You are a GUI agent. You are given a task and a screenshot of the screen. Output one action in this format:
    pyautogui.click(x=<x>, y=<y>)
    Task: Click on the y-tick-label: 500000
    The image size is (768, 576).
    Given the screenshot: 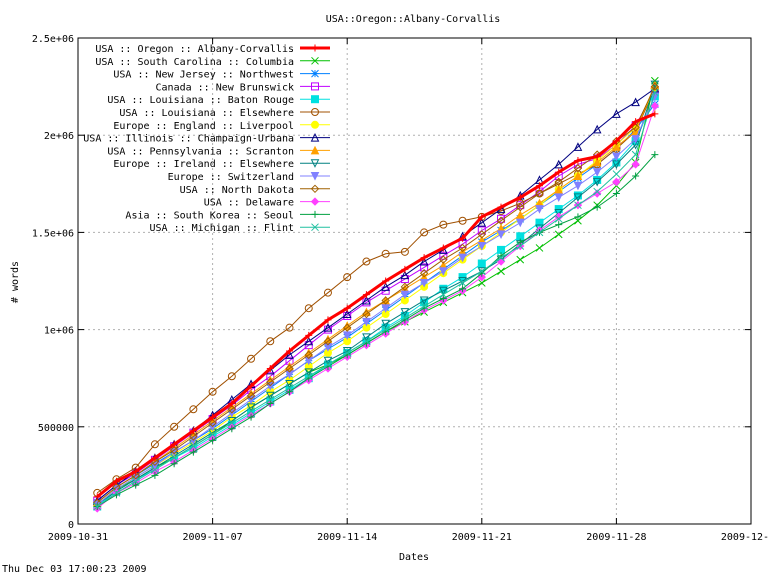 What is the action you would take?
    pyautogui.click(x=56, y=428)
    